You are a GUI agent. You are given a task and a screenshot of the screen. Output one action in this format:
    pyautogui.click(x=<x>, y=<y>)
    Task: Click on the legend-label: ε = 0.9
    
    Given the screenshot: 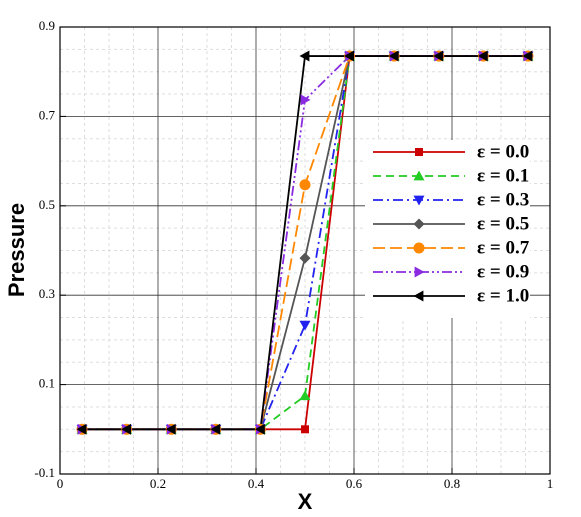 What is the action you would take?
    pyautogui.click(x=503, y=271)
    